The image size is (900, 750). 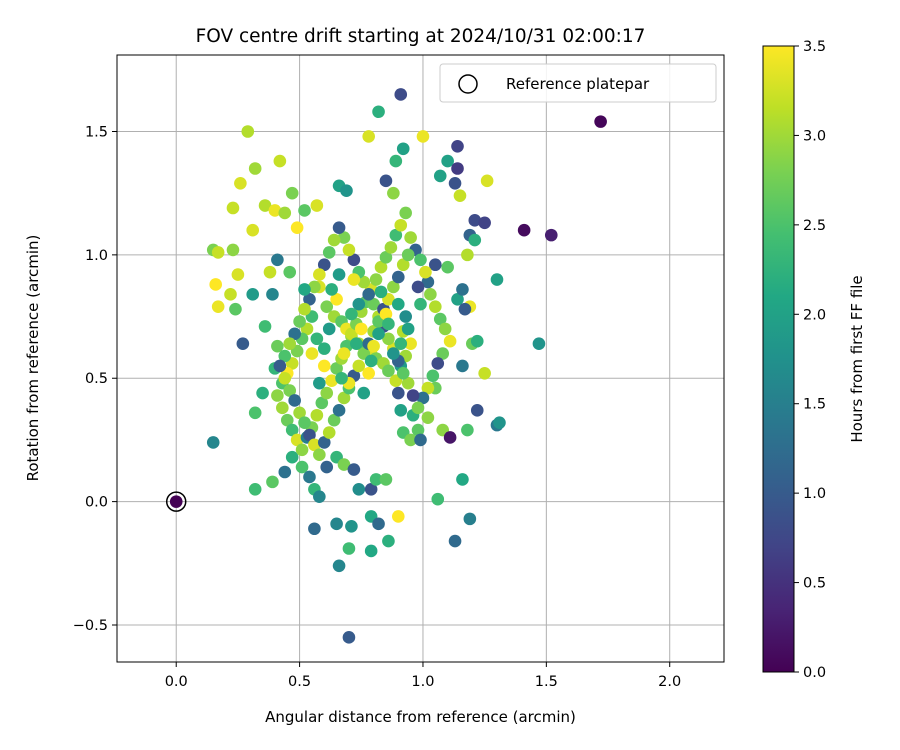 I want to click on colorbar-ticks: 0.0 0.5 1.0 1.5 2.0 2.5 3.0 3.5, so click(x=810, y=360).